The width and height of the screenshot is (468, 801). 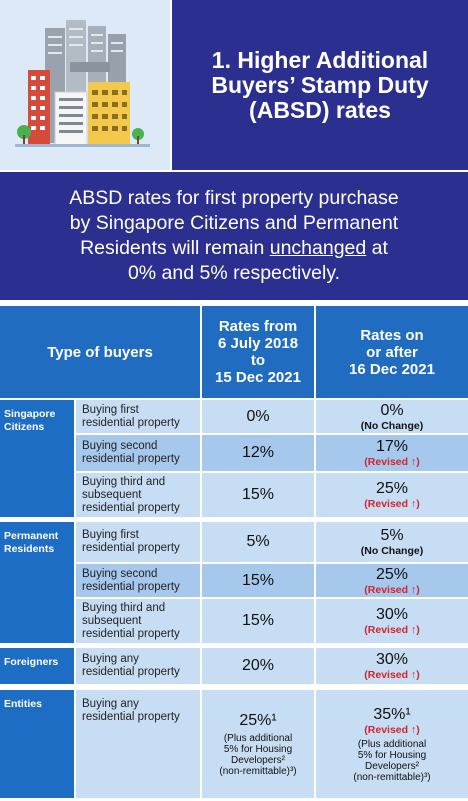 I want to click on old-rate-cell: 12%, so click(x=258, y=453).